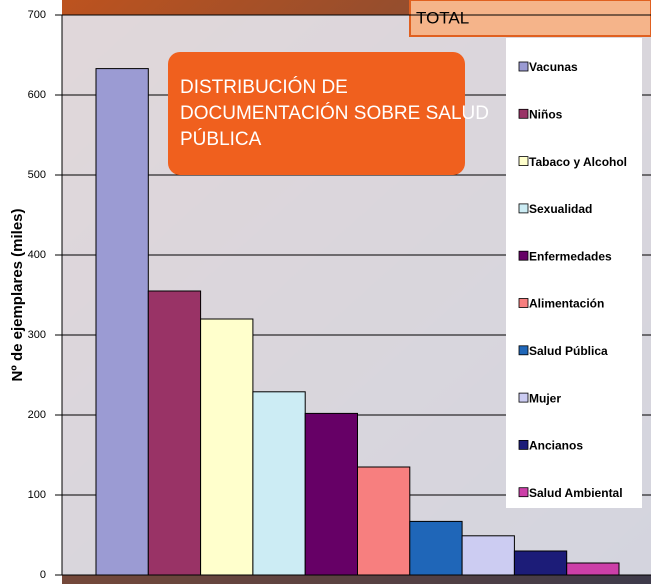 The height and width of the screenshot is (584, 651). I want to click on legend-label: Alimentación, so click(566, 304).